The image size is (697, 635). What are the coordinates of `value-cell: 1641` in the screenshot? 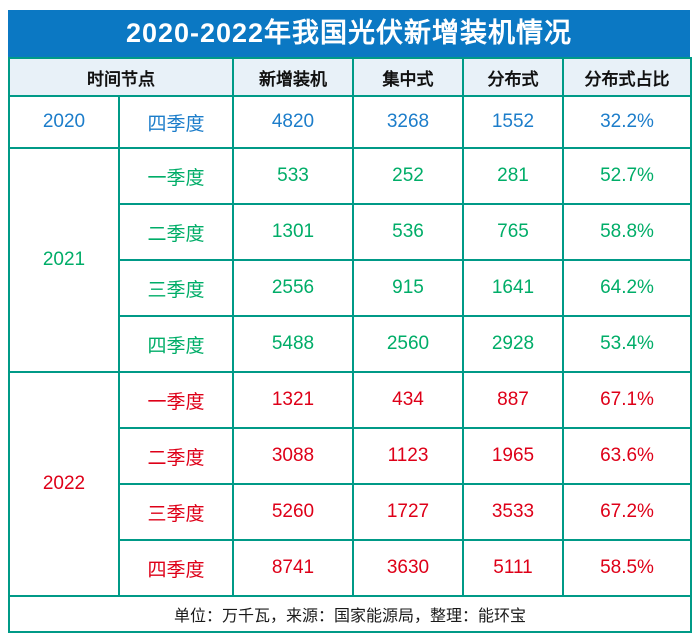 It's located at (513, 288).